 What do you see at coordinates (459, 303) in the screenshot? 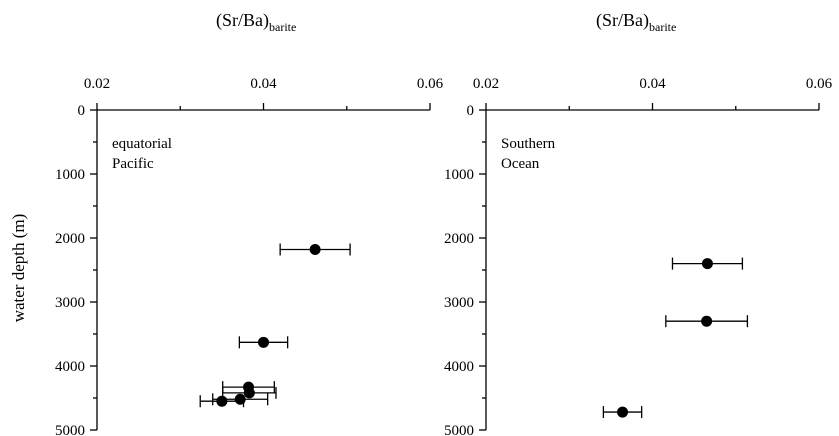
I see `panel2-y-tick-label: 3000` at bounding box center [459, 303].